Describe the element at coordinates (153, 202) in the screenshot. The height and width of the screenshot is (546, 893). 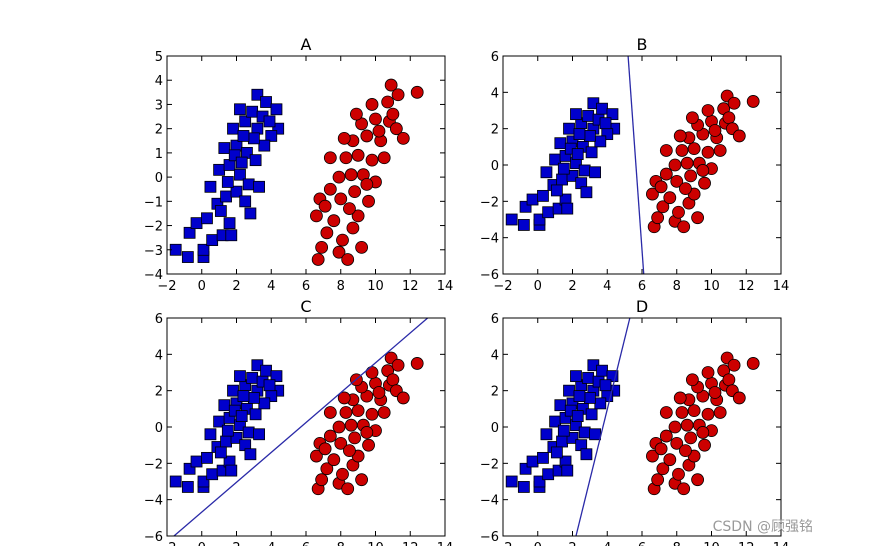
I see `y-tick-label: −1` at that location.